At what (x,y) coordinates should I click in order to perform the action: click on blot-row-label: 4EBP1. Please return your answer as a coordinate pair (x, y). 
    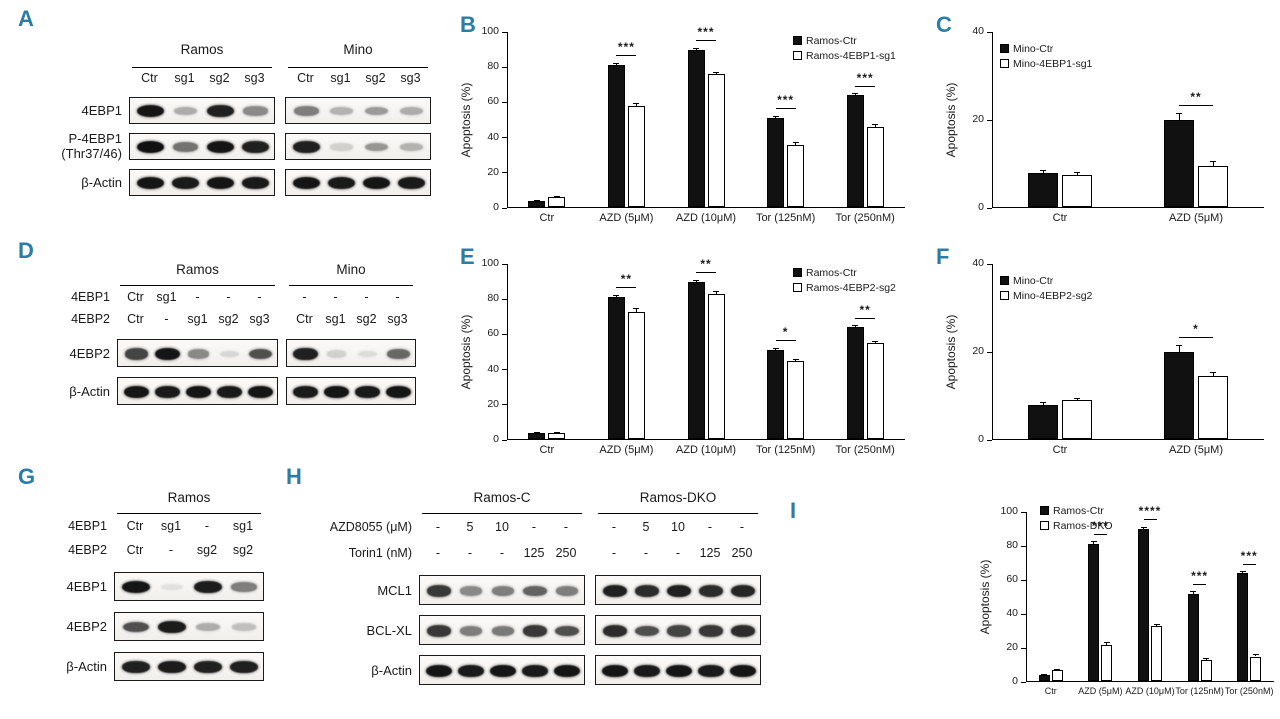
    Looking at the image, I should click on (76, 110).